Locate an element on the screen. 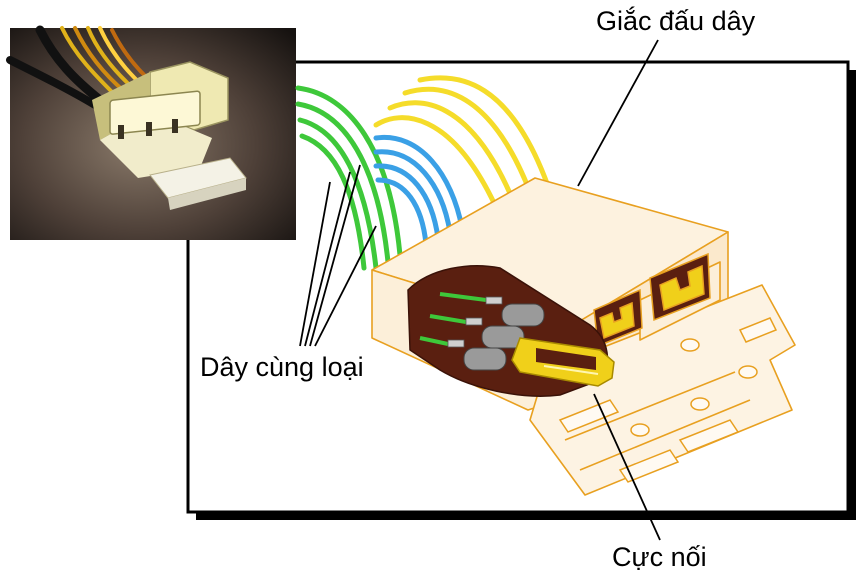 This screenshot has height=581, width=865. connector-mounting-plate is located at coordinates (662, 390).